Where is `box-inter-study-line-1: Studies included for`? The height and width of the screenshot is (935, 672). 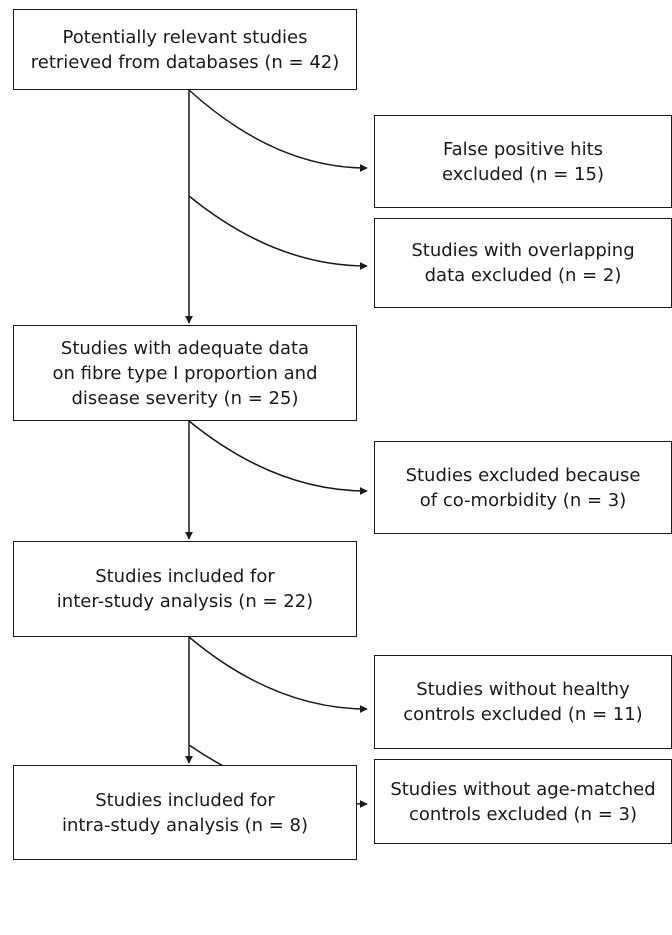
box-inter-study-line-1: Studies included for is located at coordinates (185, 576).